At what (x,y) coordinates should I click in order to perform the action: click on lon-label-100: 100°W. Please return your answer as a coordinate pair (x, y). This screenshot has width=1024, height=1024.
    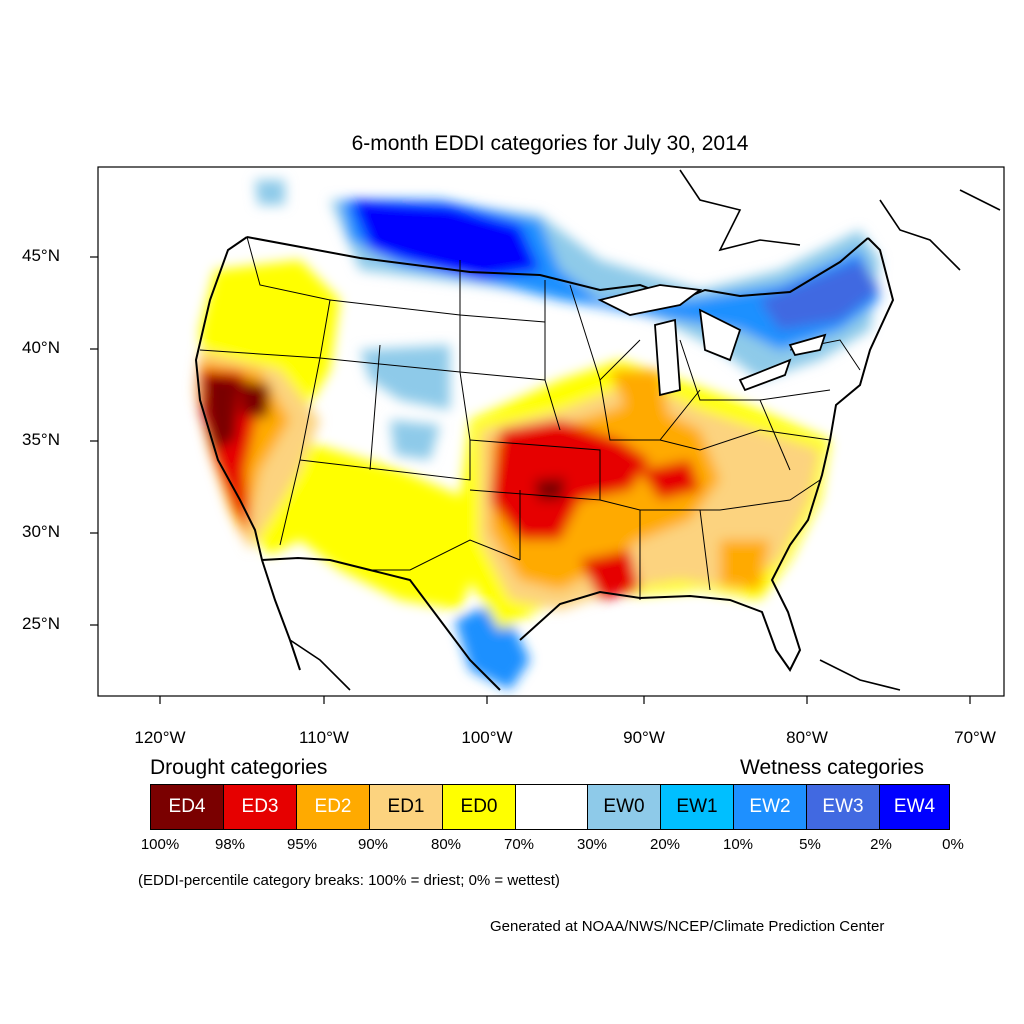
    Looking at the image, I should click on (487, 737).